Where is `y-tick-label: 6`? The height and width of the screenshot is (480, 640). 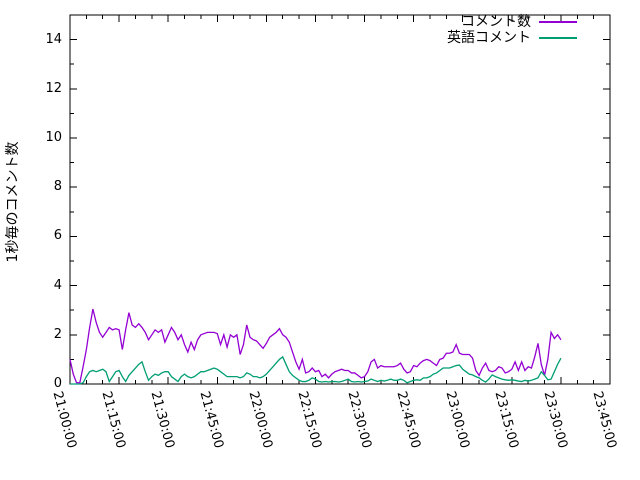
y-tick-label: 6 is located at coordinates (57, 236).